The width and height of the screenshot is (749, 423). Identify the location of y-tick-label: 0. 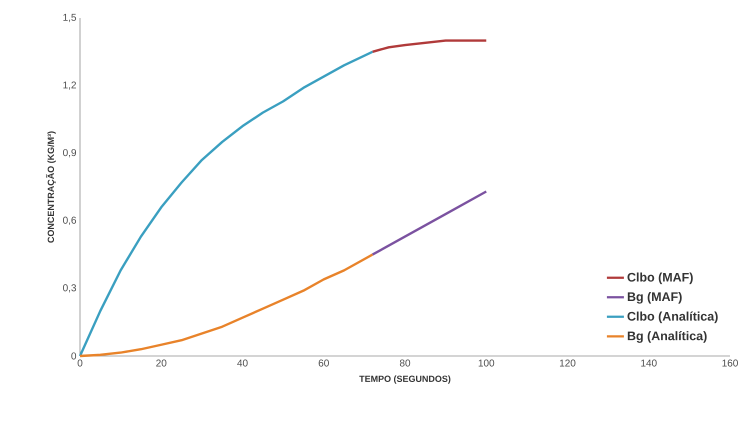
(73, 356).